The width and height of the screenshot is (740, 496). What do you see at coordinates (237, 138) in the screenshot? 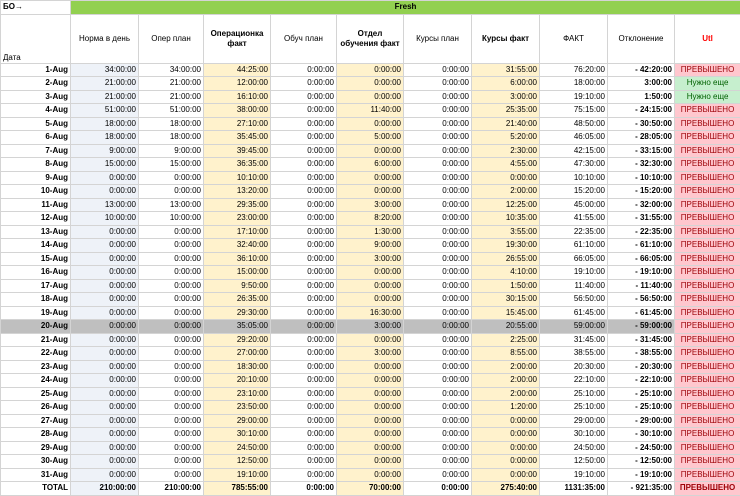
I see `oper-fact-cell: 35:45:00` at bounding box center [237, 138].